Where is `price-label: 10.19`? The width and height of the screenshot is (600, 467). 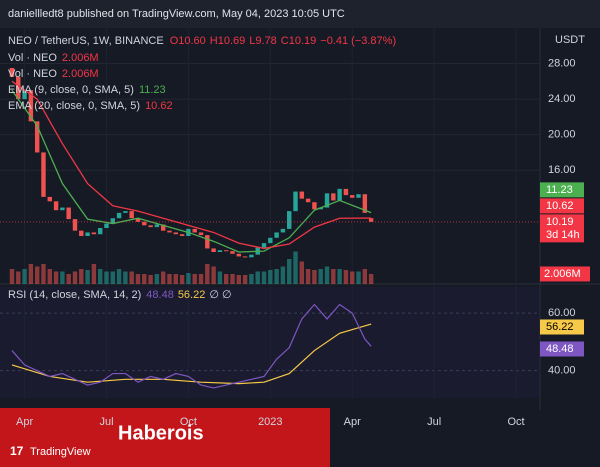
price-label: 10.19 is located at coordinates (560, 222).